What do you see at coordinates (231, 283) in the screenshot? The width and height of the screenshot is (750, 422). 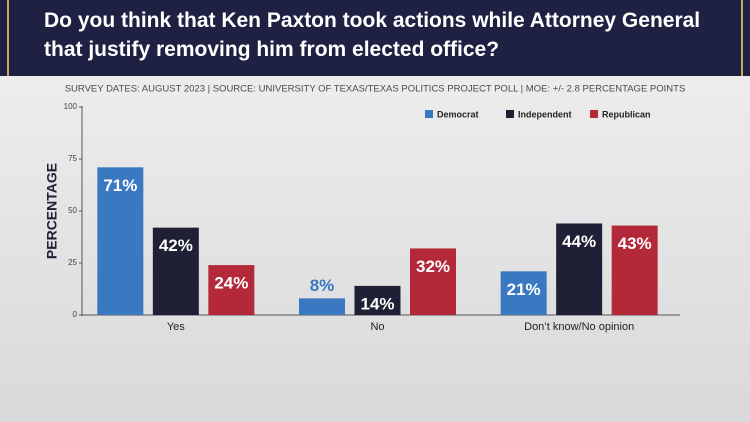 I see `value-label: 24%` at bounding box center [231, 283].